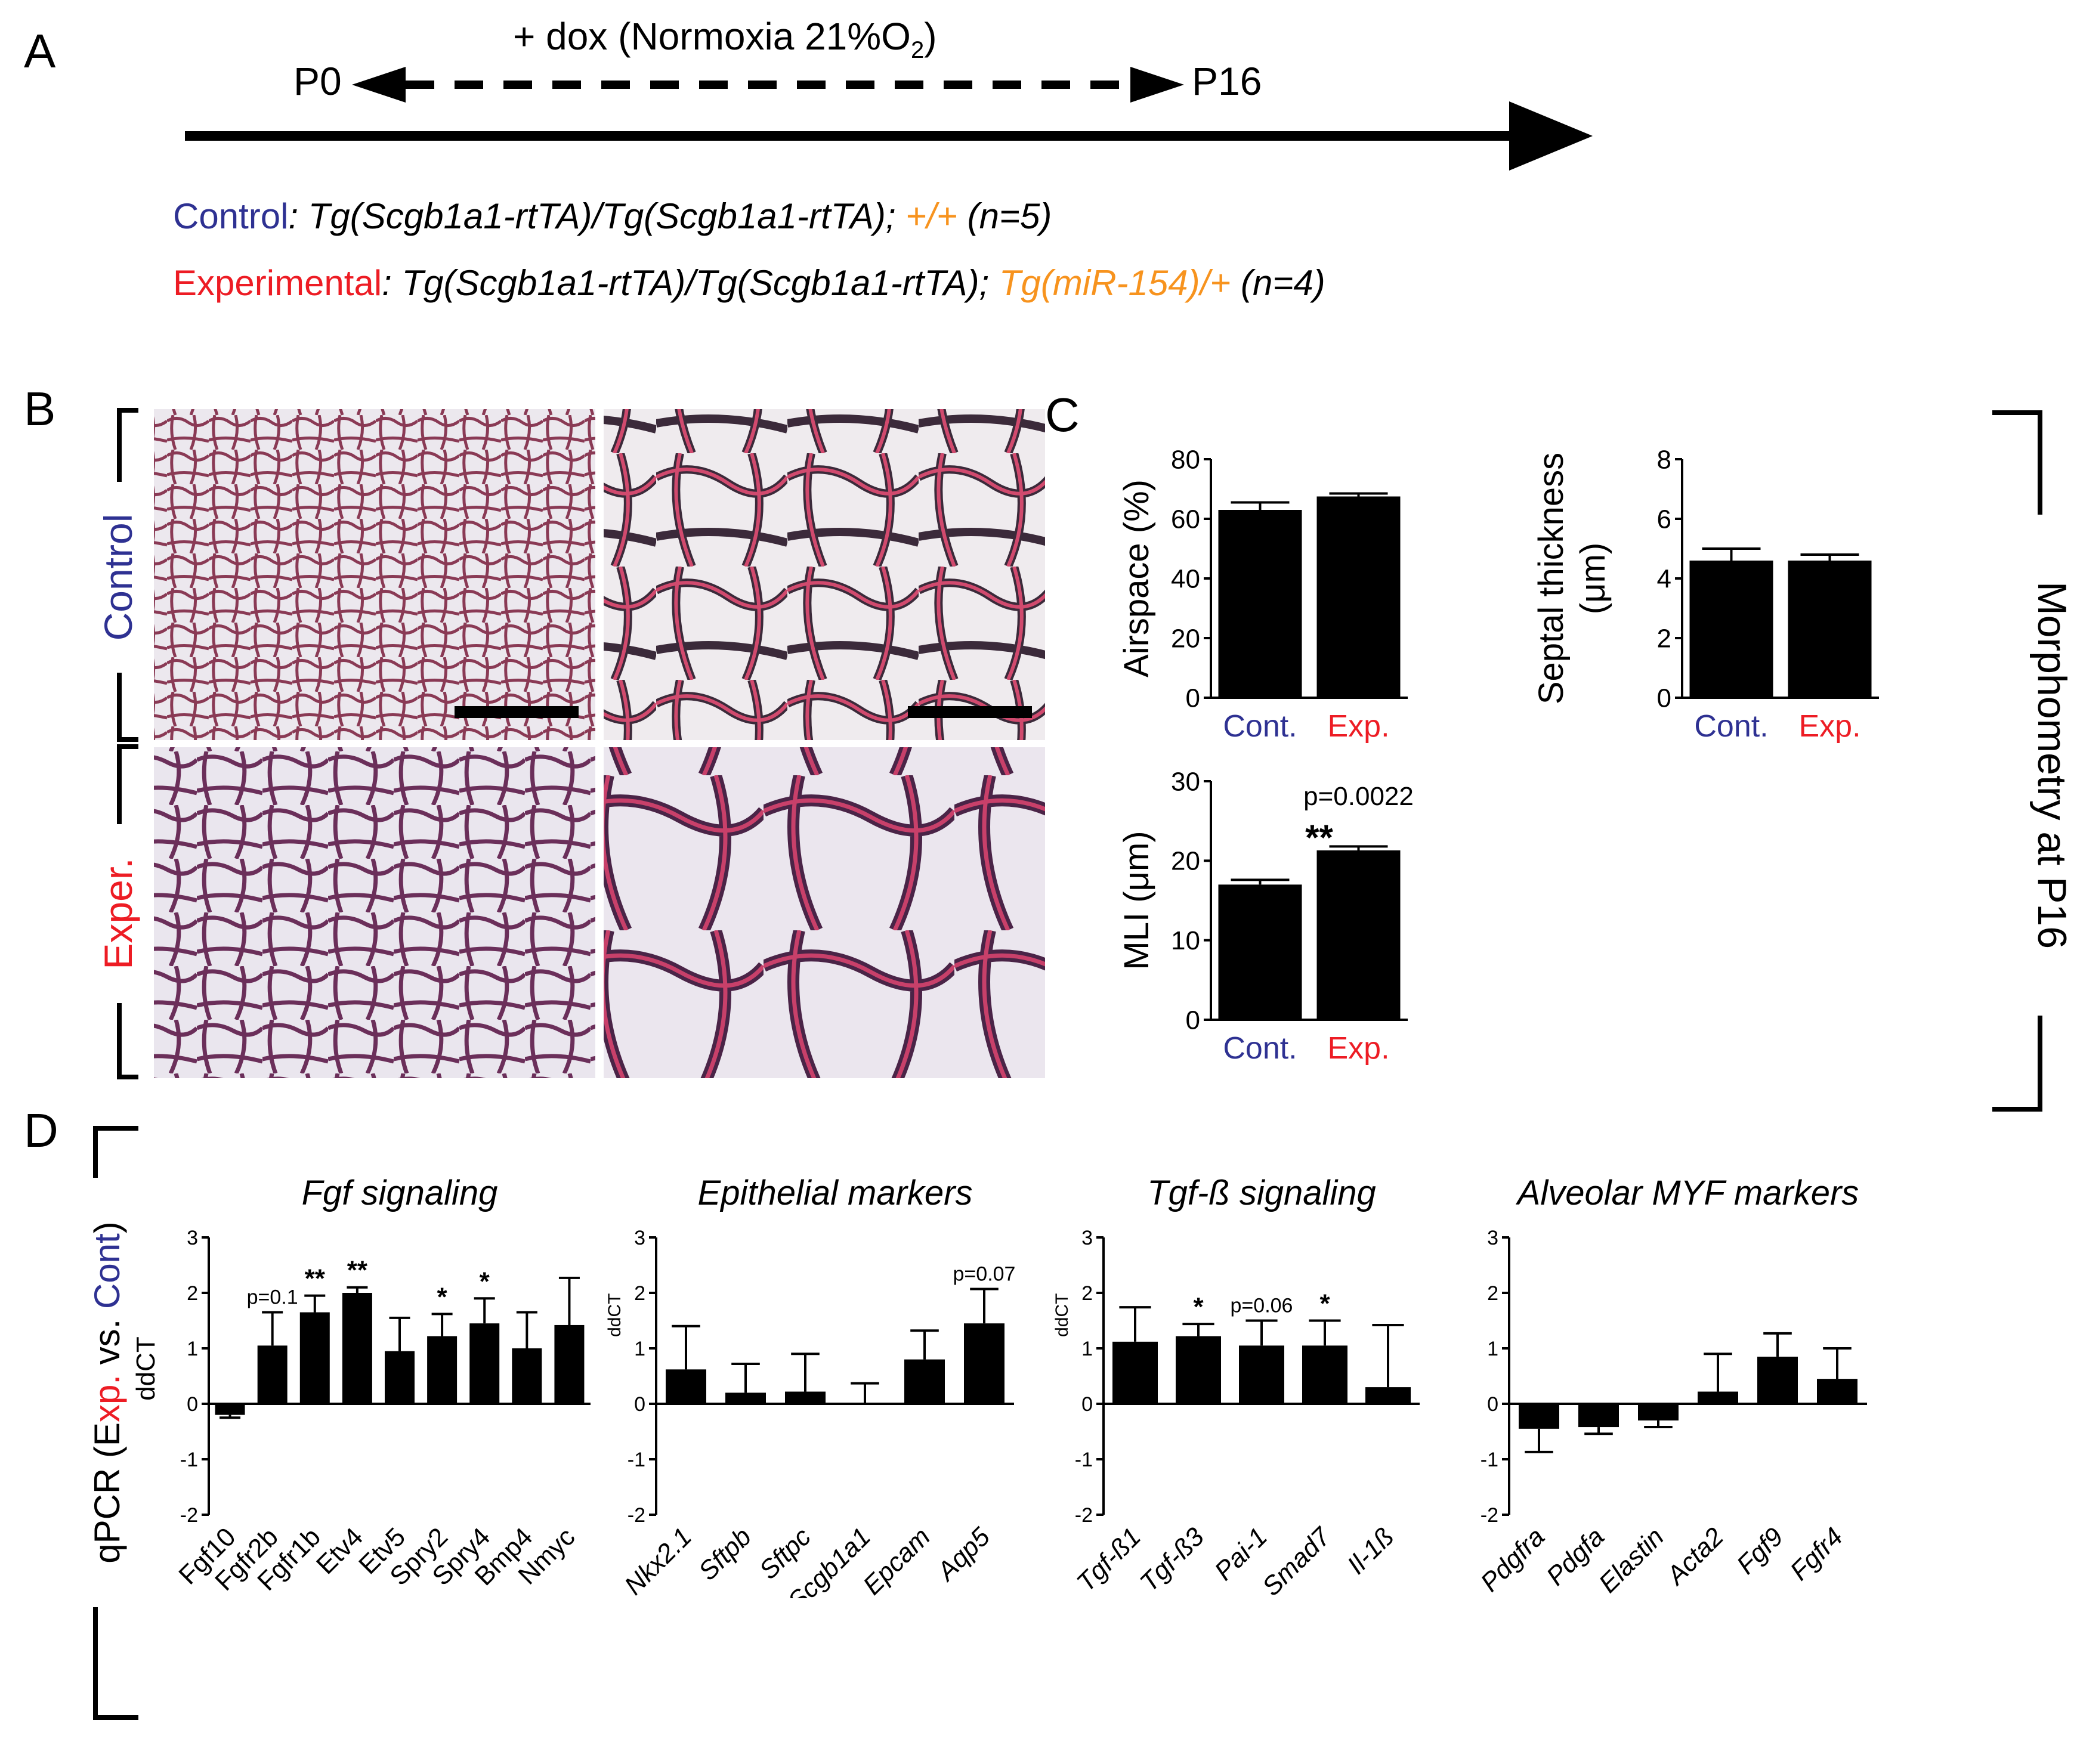  Describe the element at coordinates (527, 1376) in the screenshot. I see `bar-bmp4` at that location.